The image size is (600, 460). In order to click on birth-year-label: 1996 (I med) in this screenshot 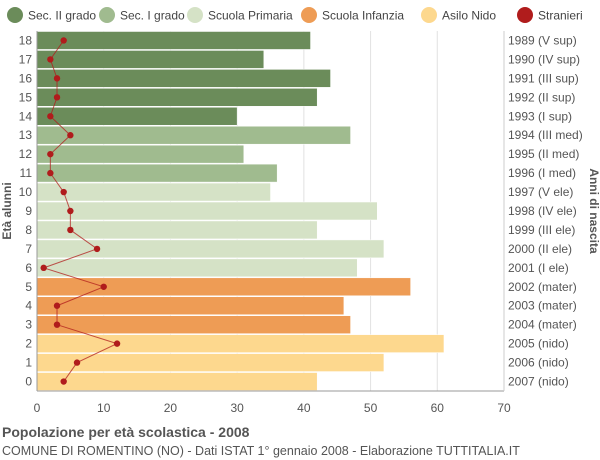, I will do `click(542, 173)`.